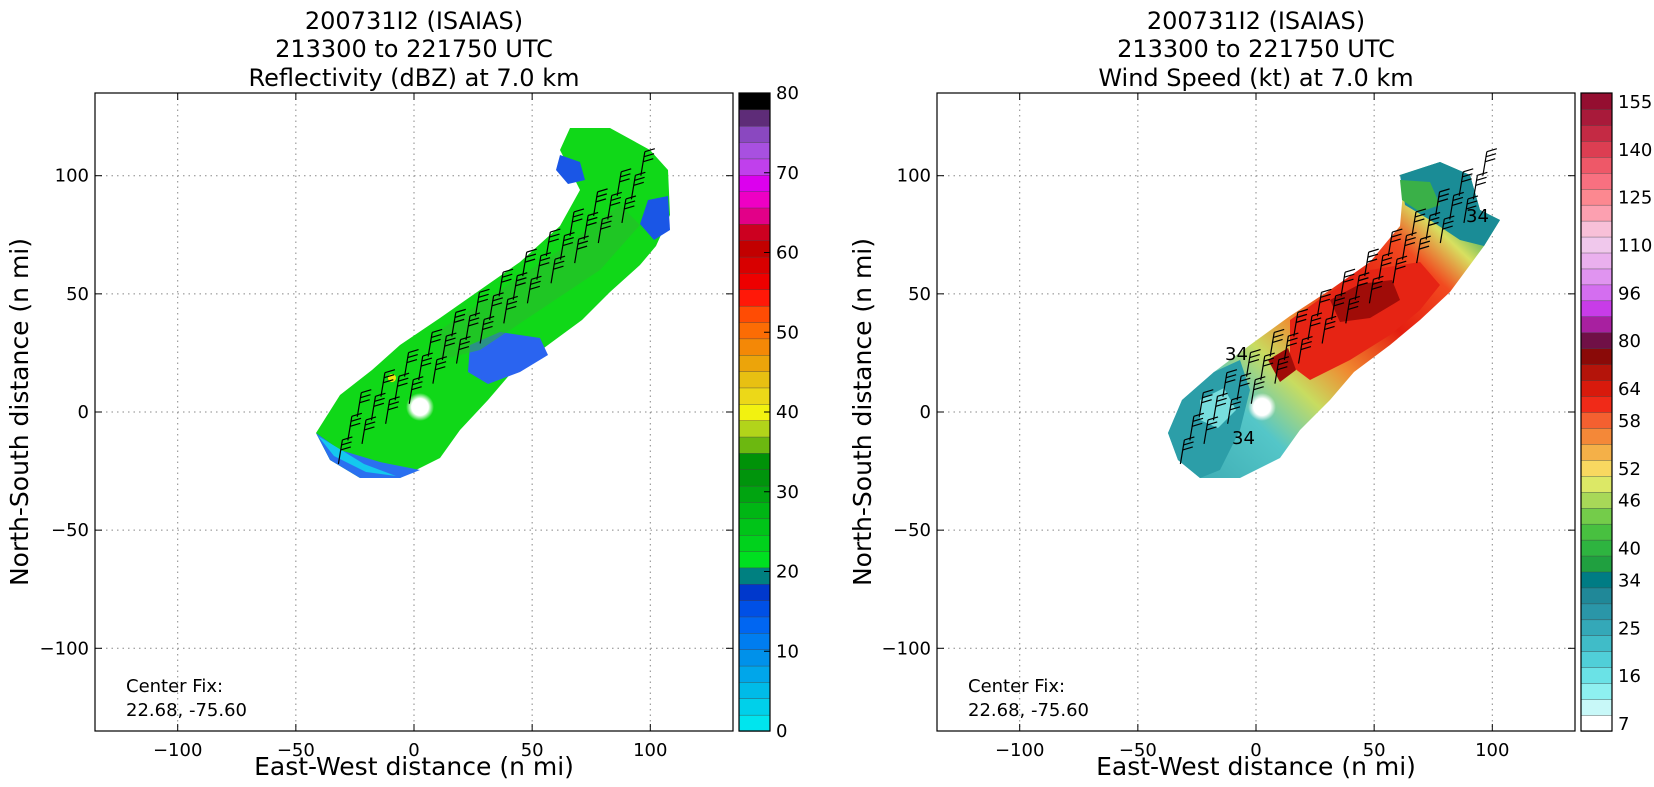 This screenshot has height=787, width=1654. Describe the element at coordinates (72, 176) in the screenshot. I see `y-tick-label: 100` at that location.